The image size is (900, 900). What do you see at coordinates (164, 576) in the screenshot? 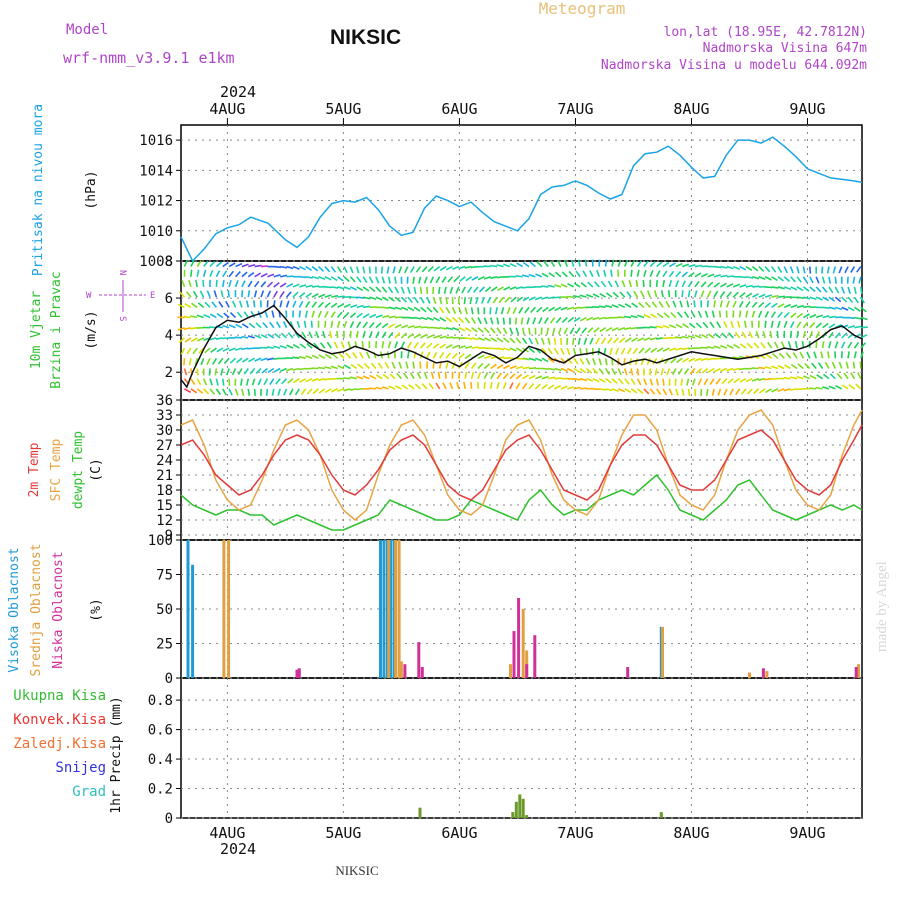
I see `y-tick-label: 75` at bounding box center [164, 576].